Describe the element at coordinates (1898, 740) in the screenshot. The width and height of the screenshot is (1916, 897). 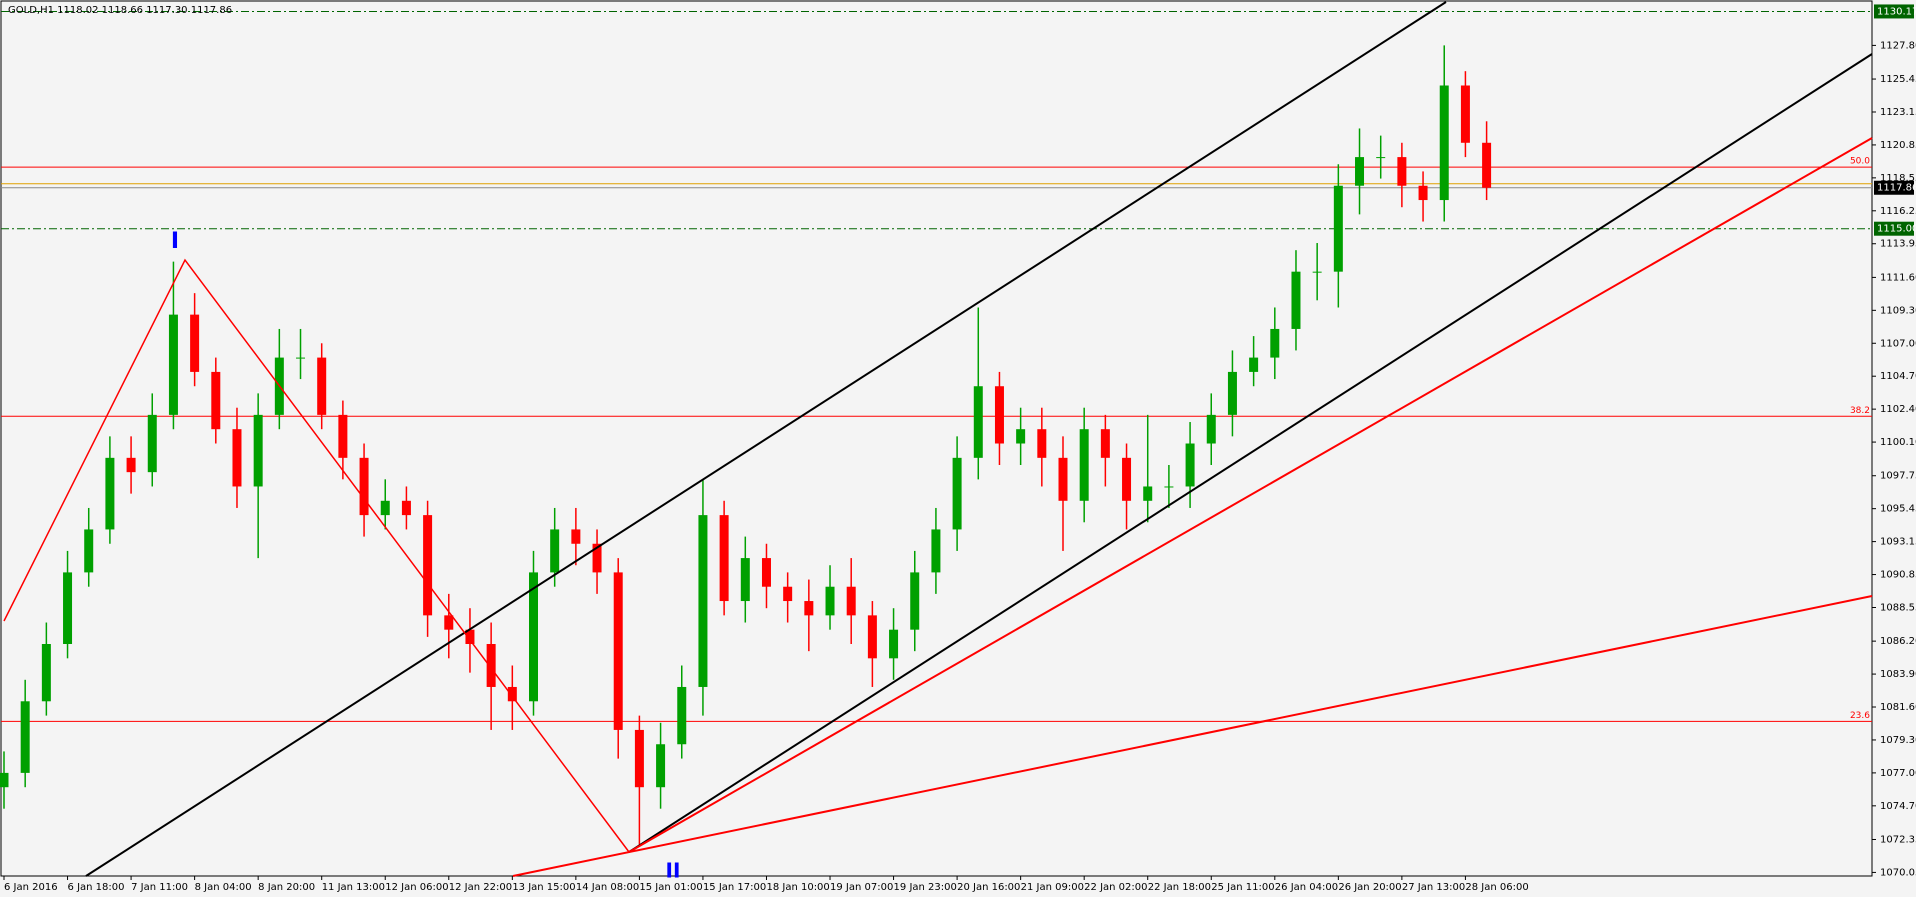
I see `y-tick-label: 1079.30` at that location.